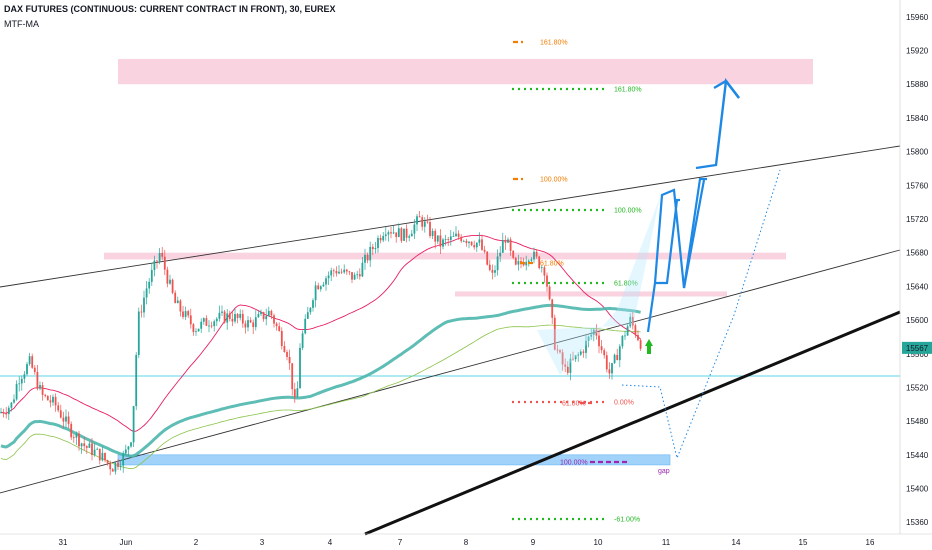 Image resolution: width=932 pixels, height=550 pixels. Describe the element at coordinates (917, 84) in the screenshot. I see `y-tick-label: 15880` at that location.